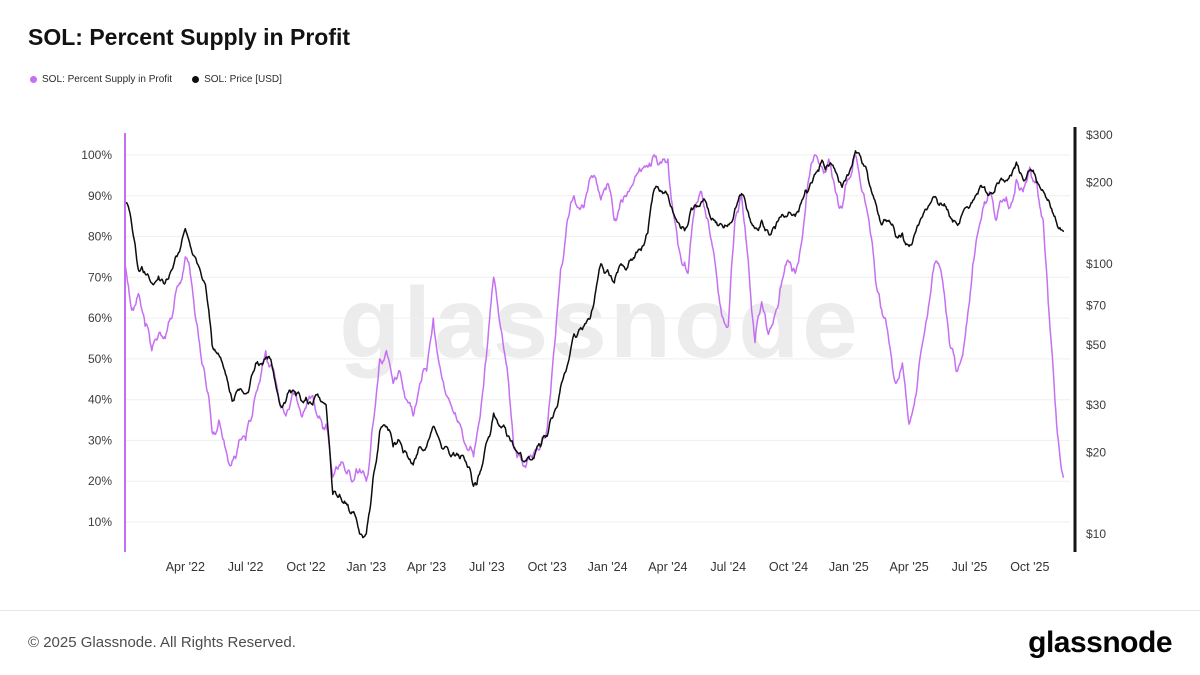 The width and height of the screenshot is (1200, 675). Describe the element at coordinates (1099, 135) in the screenshot. I see `svg-text: $300` at that location.